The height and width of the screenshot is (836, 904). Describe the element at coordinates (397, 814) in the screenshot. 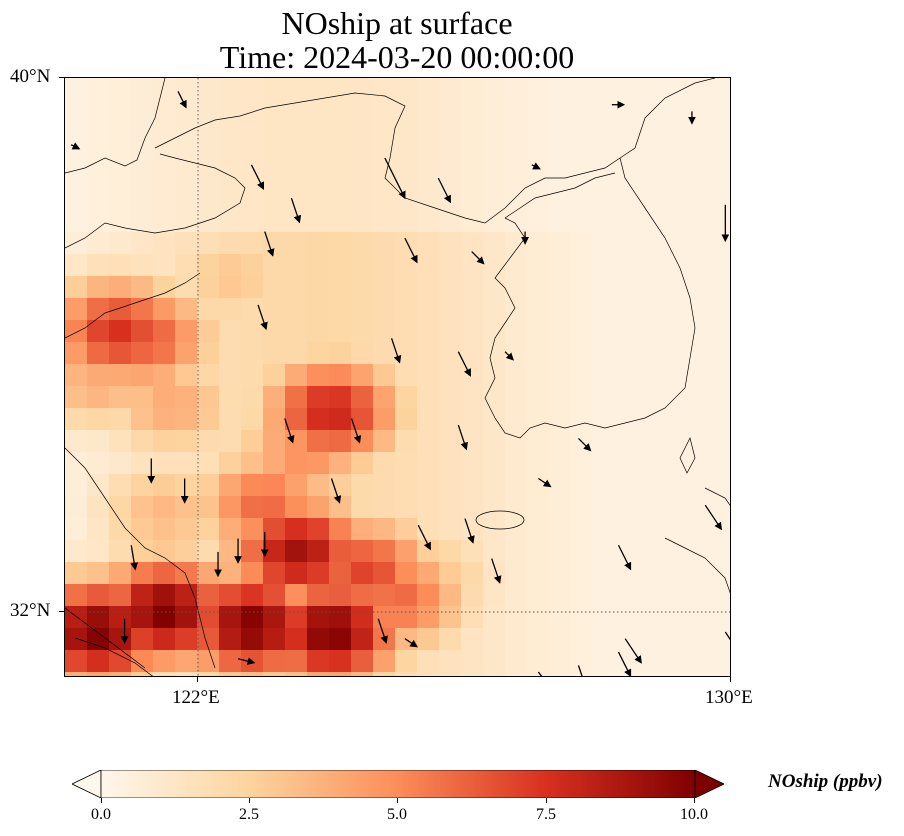

I see `cb-tick-label-2: 5.0` at that location.